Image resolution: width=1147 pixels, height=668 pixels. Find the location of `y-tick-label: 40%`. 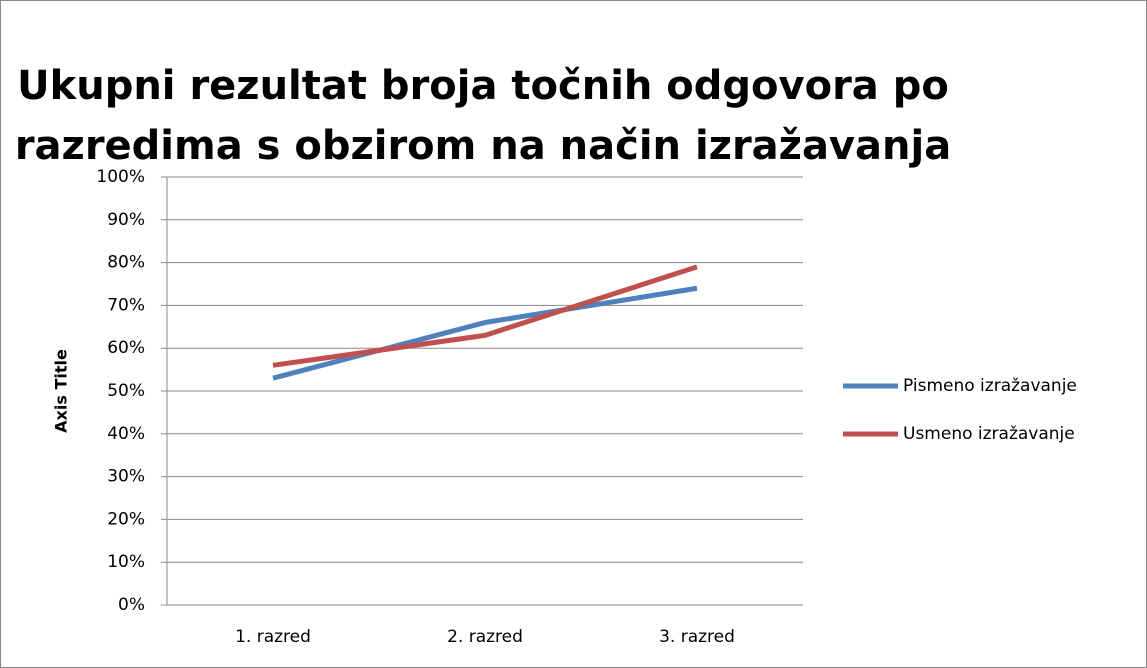

y-tick-label: 40% is located at coordinates (126, 434).